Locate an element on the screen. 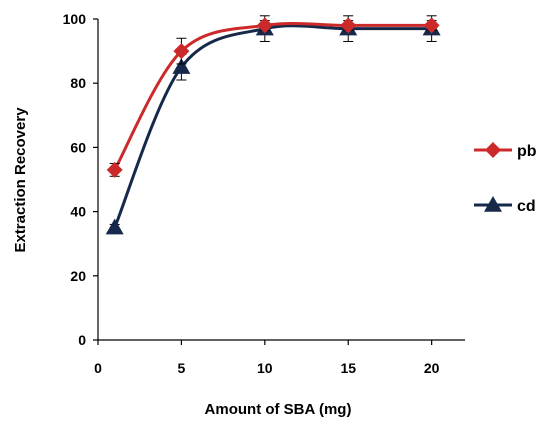 The height and width of the screenshot is (425, 541). x-tick-label: 5 is located at coordinates (182, 368).